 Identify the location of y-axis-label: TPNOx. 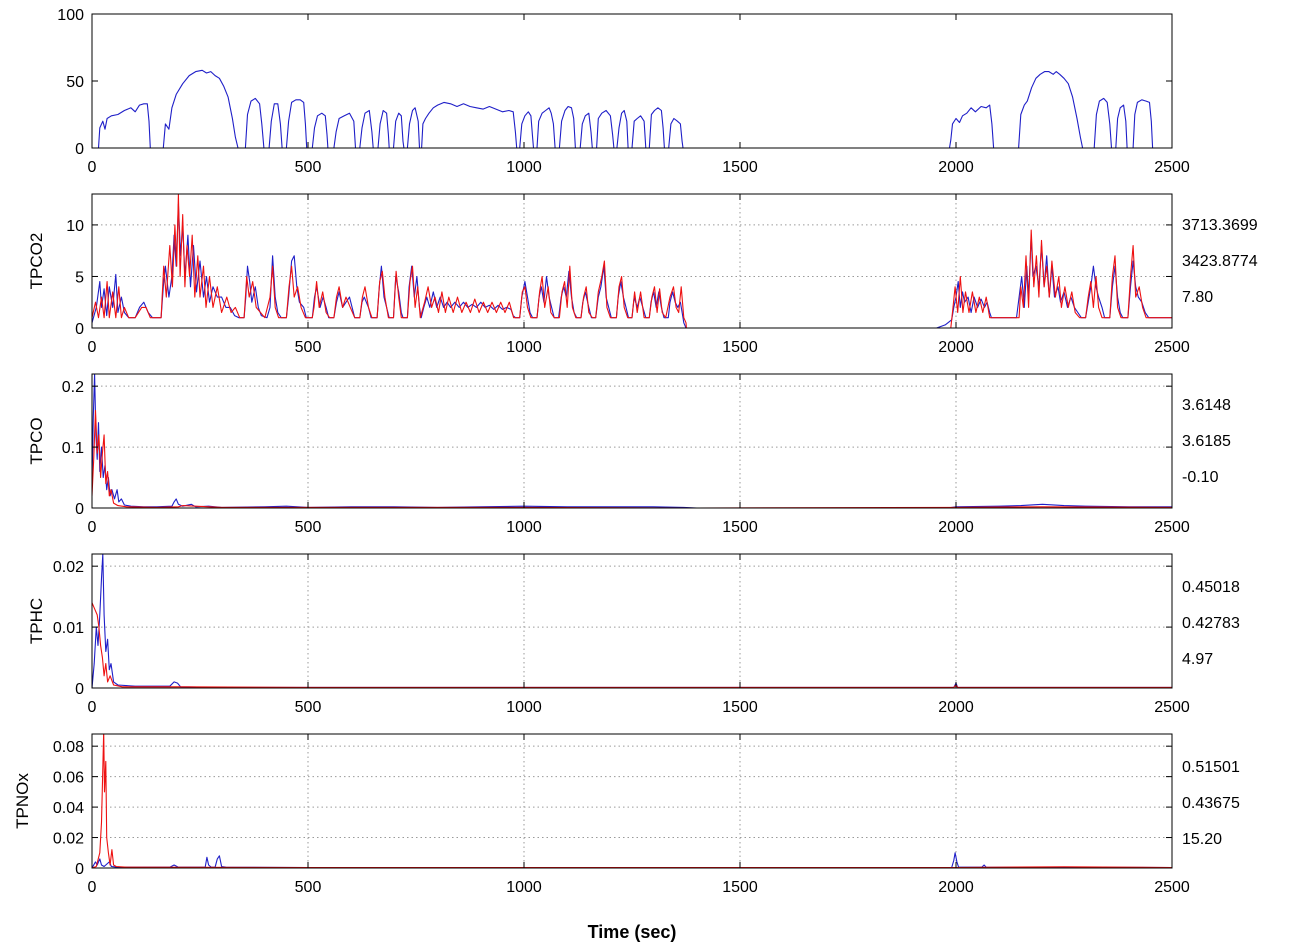
(22, 801).